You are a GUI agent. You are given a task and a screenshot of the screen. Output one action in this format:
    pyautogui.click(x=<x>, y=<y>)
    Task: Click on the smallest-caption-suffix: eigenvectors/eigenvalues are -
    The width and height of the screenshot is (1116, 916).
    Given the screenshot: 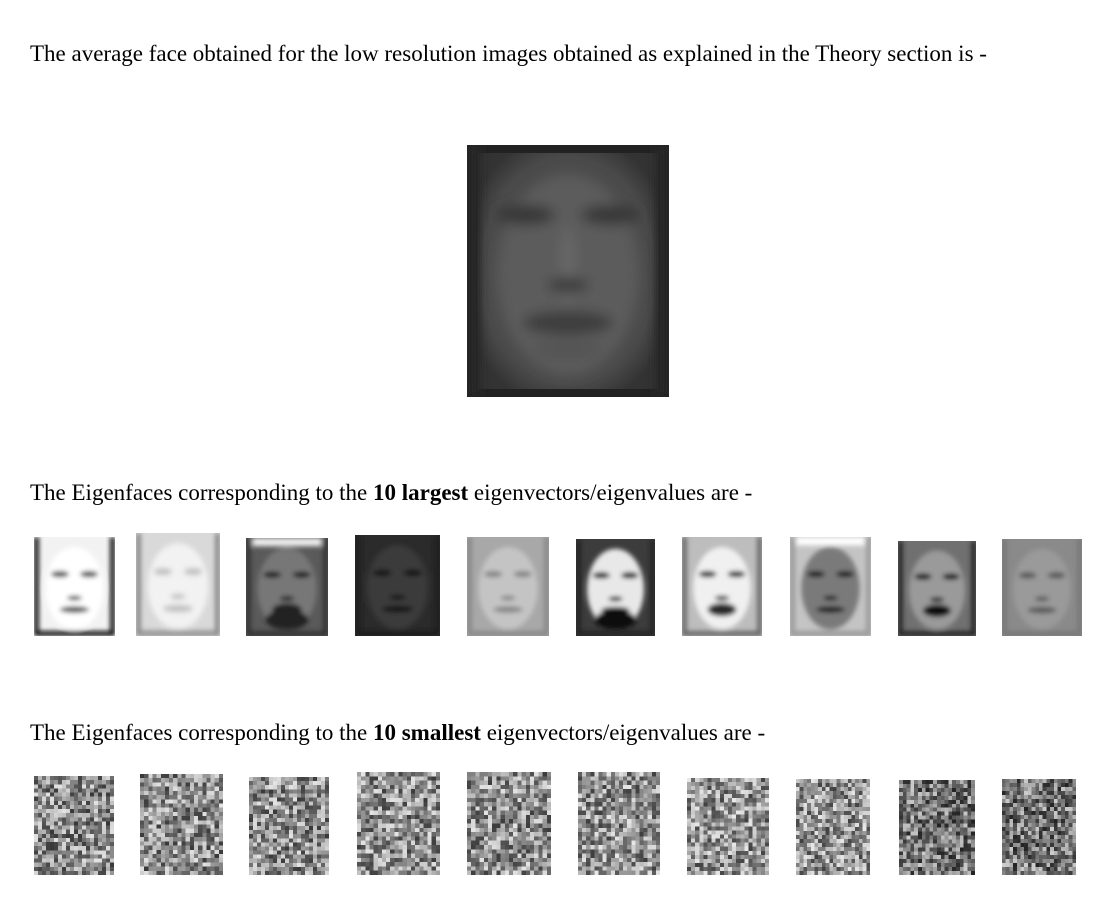 What is the action you would take?
    pyautogui.click(x=623, y=732)
    